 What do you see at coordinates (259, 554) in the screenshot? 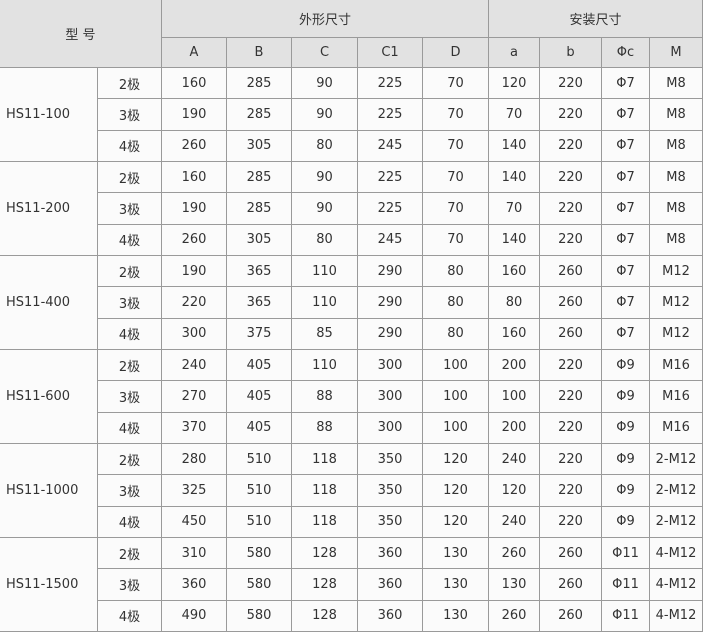
I see `value-cell: 580` at bounding box center [259, 554].